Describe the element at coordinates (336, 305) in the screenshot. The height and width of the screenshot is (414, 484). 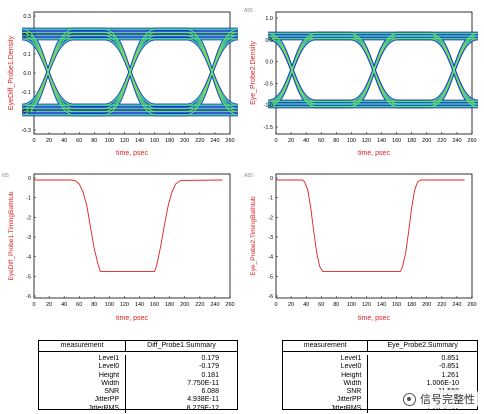
I see `x-tick-label: 80` at that location.